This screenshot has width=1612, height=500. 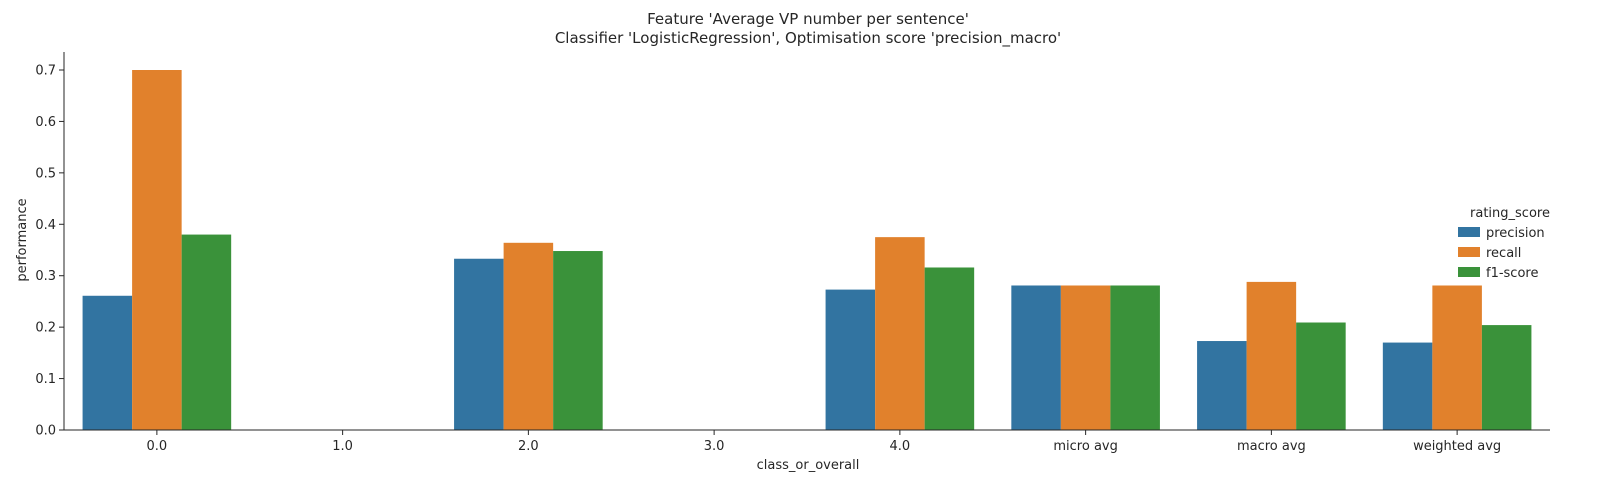 I want to click on legend-swatch-recall, so click(x=1469, y=252).